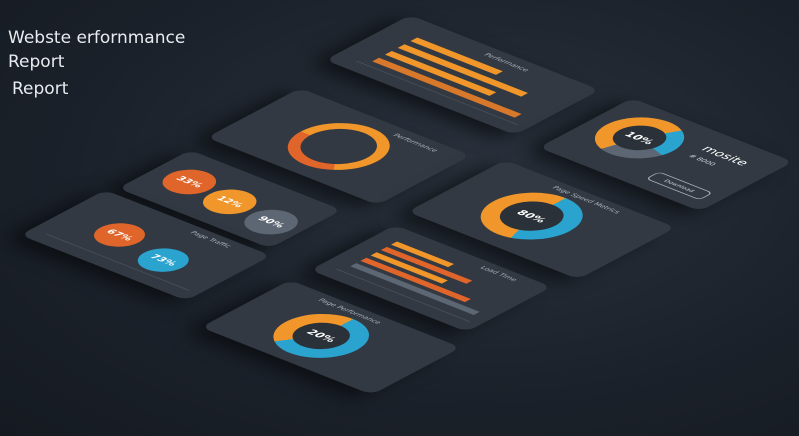 This screenshot has height=436, width=799. What do you see at coordinates (163, 260) in the screenshot?
I see `bubble-value: 73%` at bounding box center [163, 260].